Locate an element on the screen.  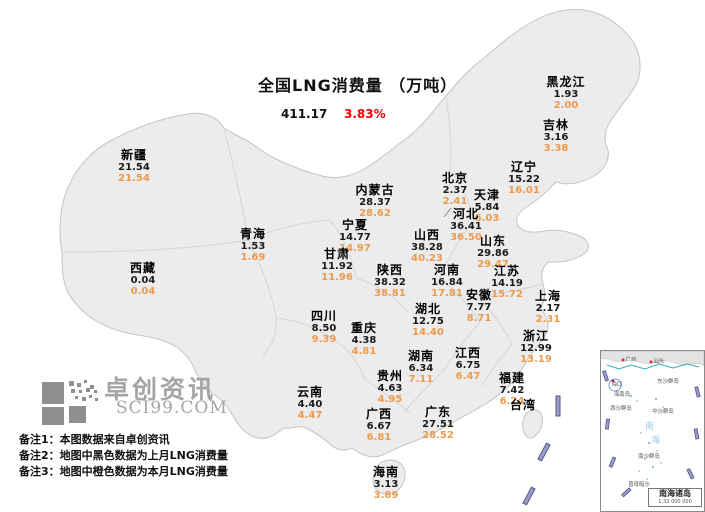
province-name: 重庆 is located at coordinates (363, 328).